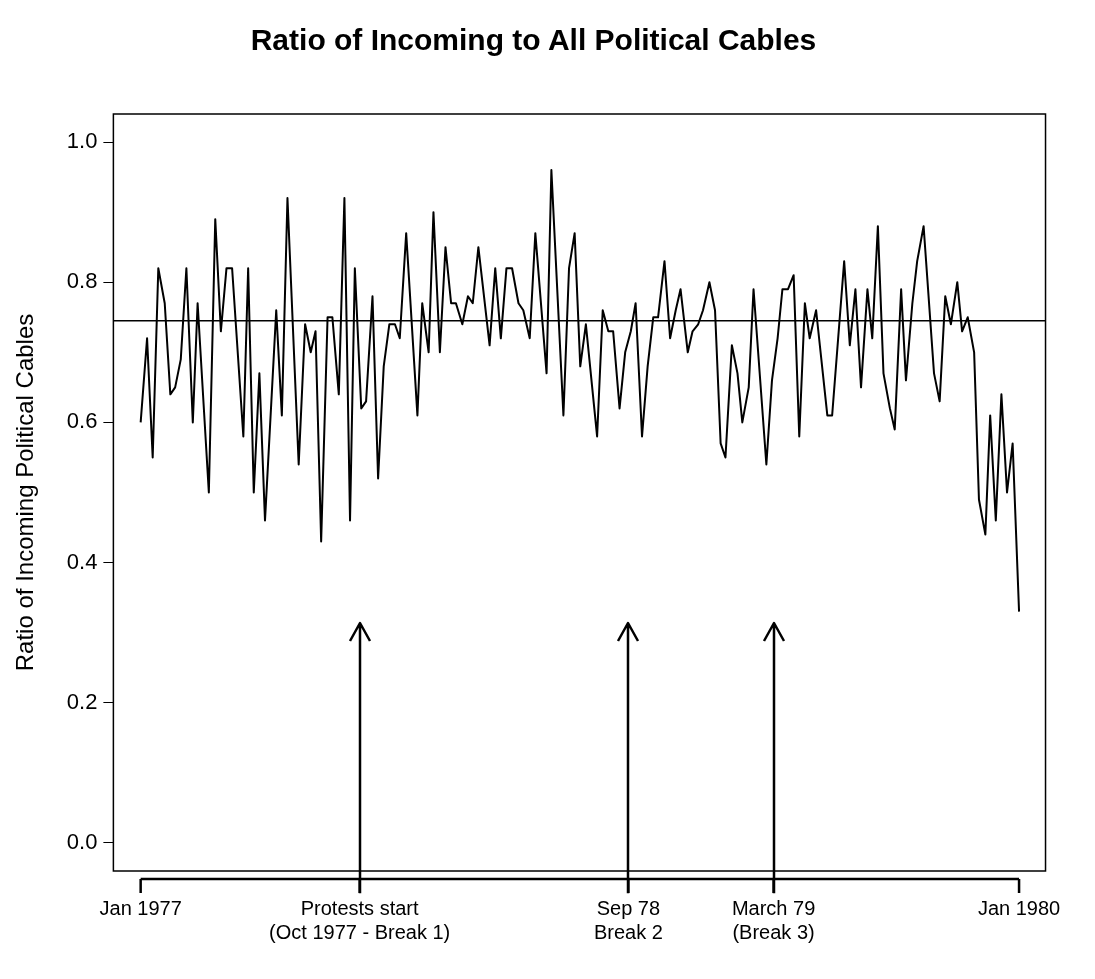  I want to click on y-tick-label: 0.4, so click(82, 561).